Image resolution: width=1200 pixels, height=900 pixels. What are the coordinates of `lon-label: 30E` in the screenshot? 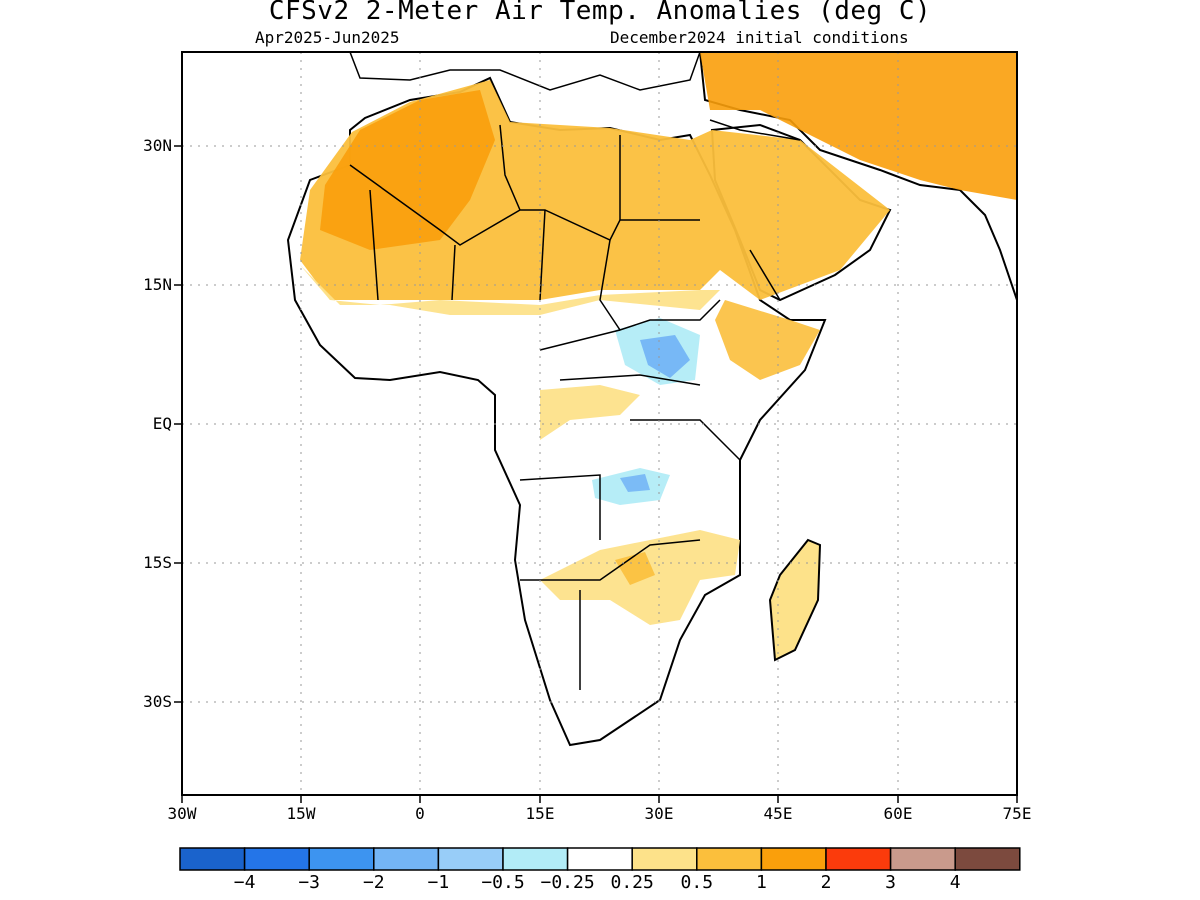 It's located at (659, 813).